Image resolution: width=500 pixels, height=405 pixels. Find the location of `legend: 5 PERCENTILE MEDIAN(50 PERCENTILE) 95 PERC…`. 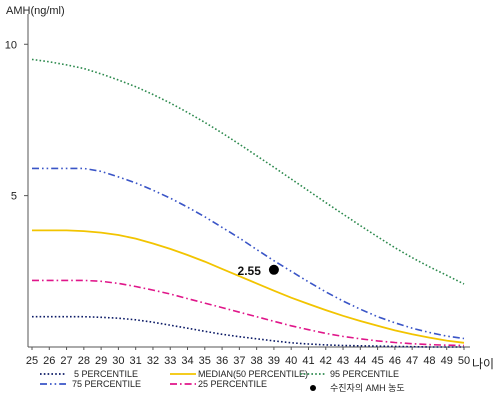

legend: 5 PERCENTILE MEDIAN(50 PERCENTILE) 95 PERC… is located at coordinates (222, 381).